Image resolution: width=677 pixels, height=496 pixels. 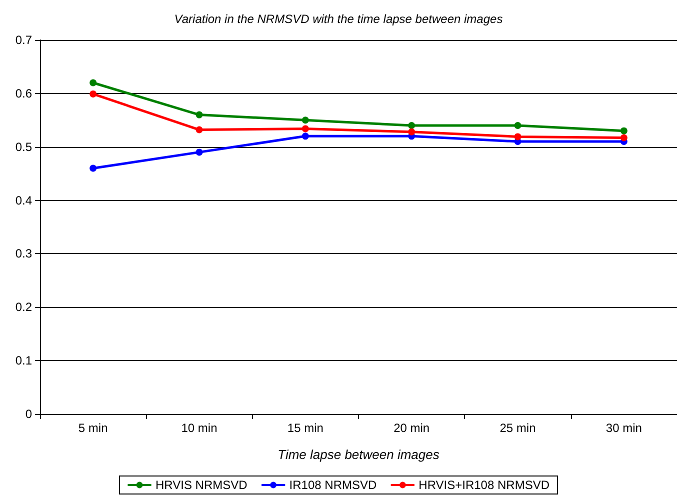 What do you see at coordinates (23, 93) in the screenshot?
I see `y-tick-label: 0.6` at bounding box center [23, 93].